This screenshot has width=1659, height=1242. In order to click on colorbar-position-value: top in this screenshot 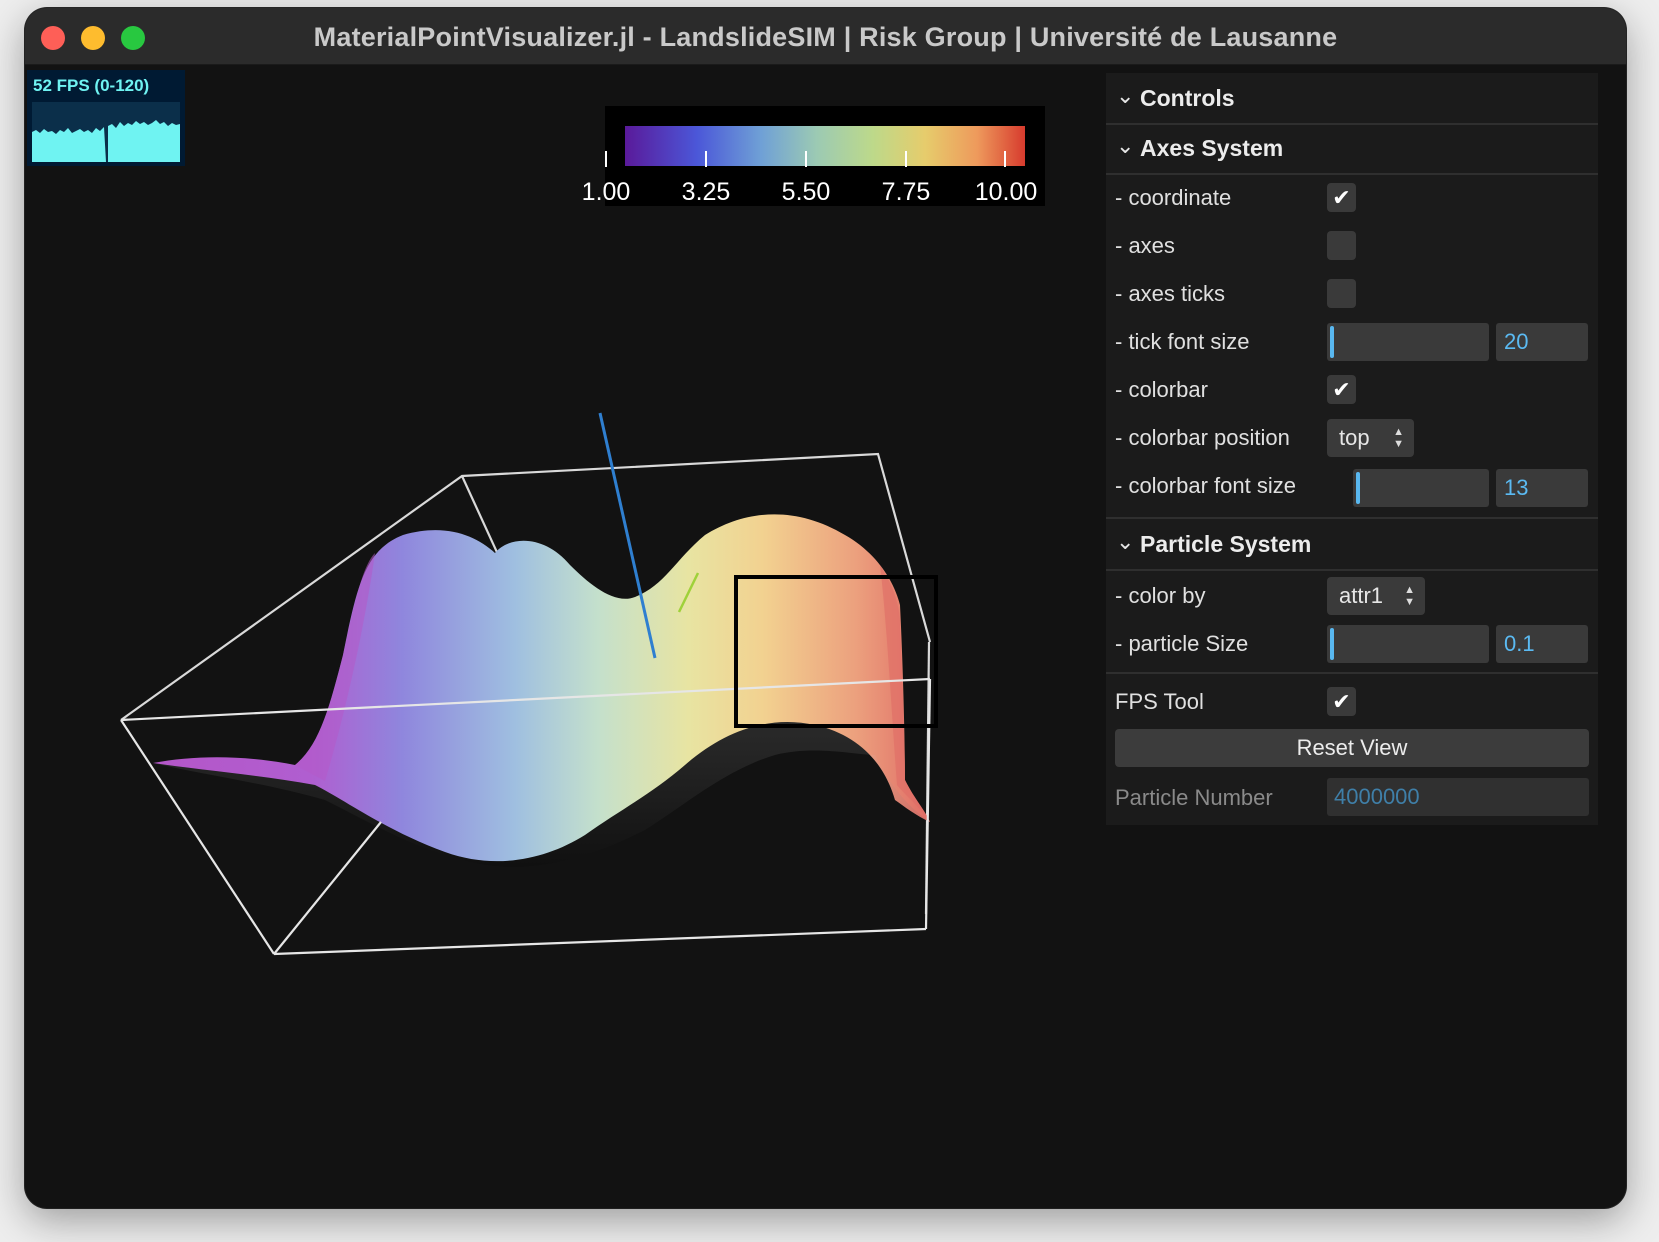, I will do `click(1354, 437)`.